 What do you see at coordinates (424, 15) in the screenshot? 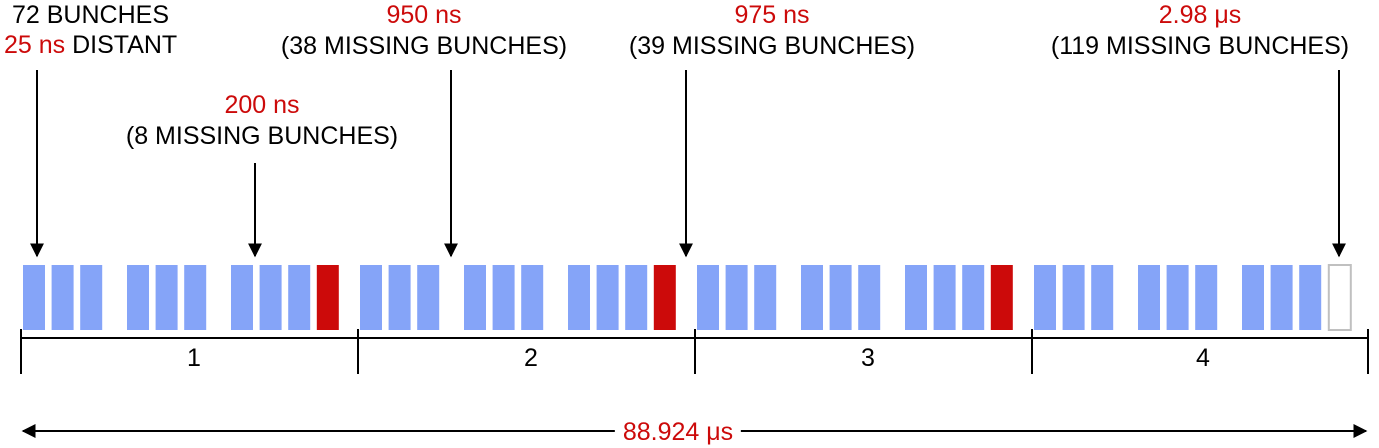
I see `gap-950-value: 950 ns` at bounding box center [424, 15].